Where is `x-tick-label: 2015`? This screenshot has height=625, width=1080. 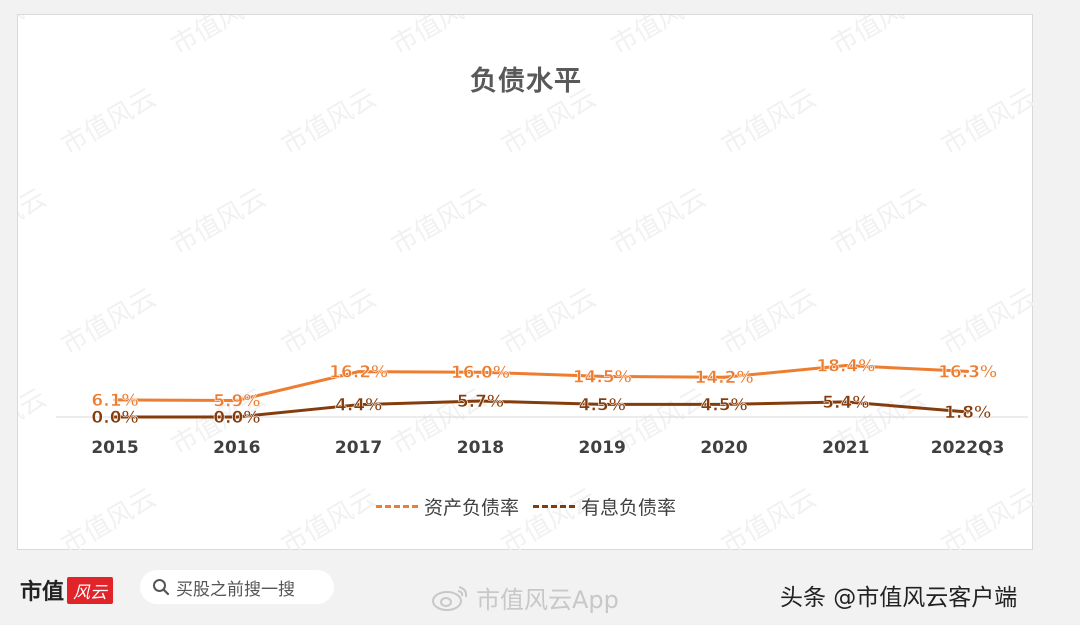
x-tick-label: 2015 is located at coordinates (114, 448).